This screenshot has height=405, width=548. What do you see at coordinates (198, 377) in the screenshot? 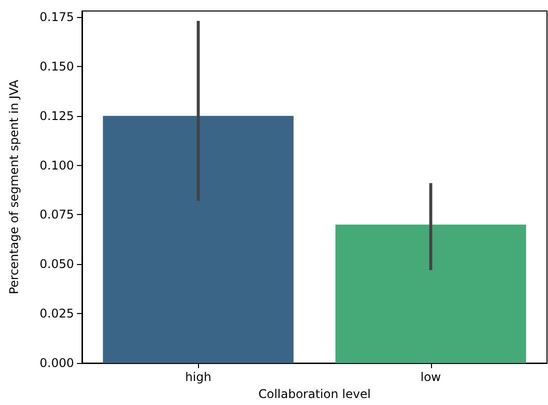
I see `x-tick-label: high` at bounding box center [198, 377].